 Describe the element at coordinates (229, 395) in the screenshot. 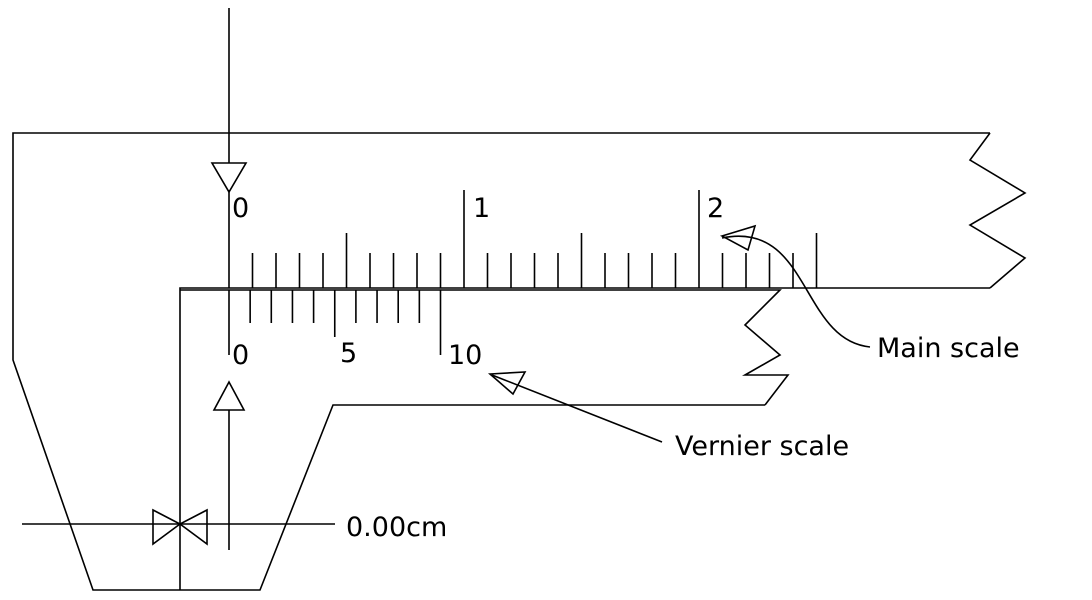

I see `vernier-zero-arrow-icon` at that location.